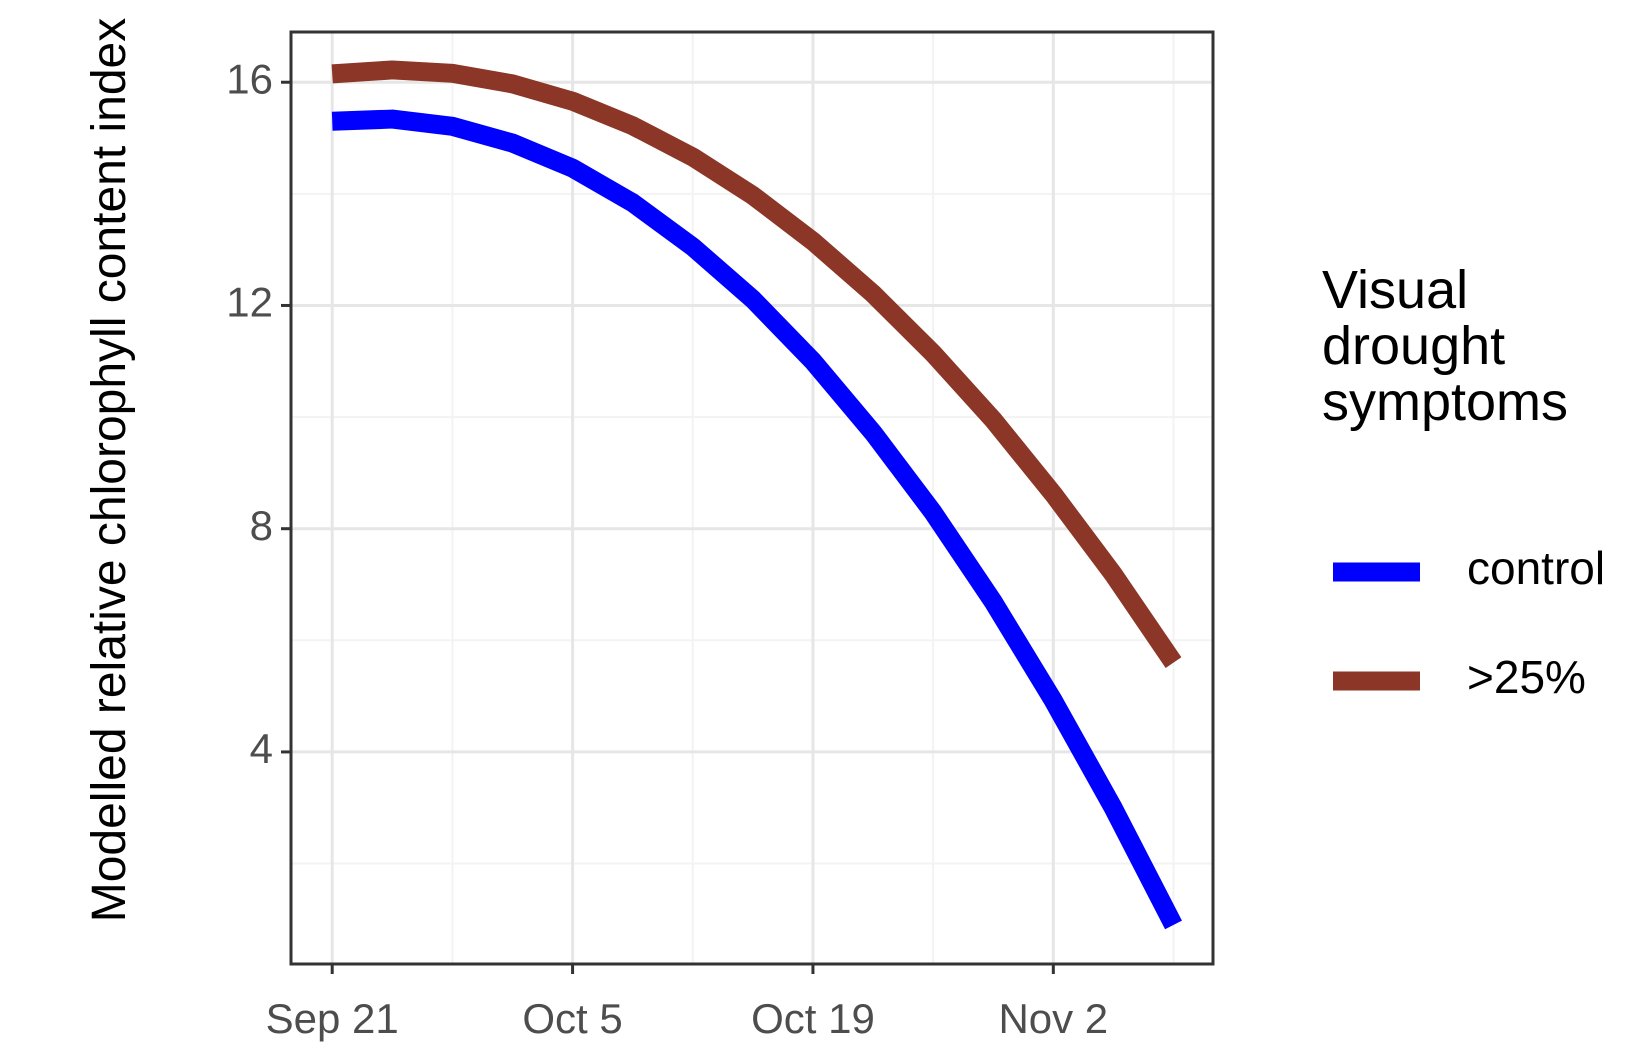 The image size is (1652, 1060). Describe the element at coordinates (261, 525) in the screenshot. I see `y-tick-label: 8` at that location.